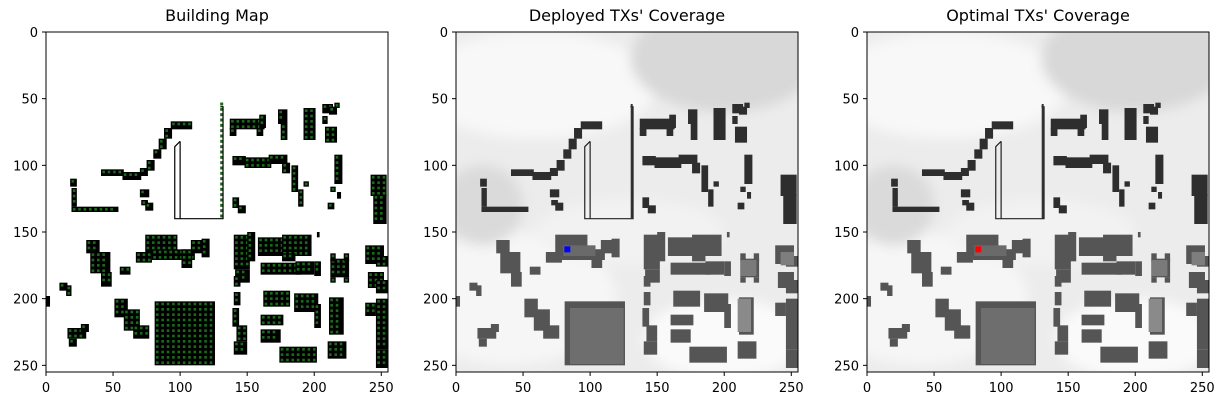 The width and height of the screenshot is (1224, 407). What do you see at coordinates (791, 388) in the screenshot?
I see `x-tick-label: 250` at bounding box center [791, 388].